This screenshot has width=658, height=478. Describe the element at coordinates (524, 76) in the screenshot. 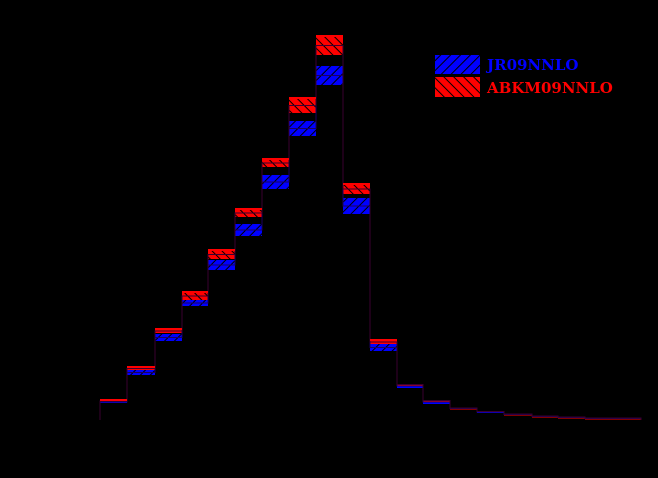

I see `legend: JR09NNLO ABKM09NNLO` at that location.